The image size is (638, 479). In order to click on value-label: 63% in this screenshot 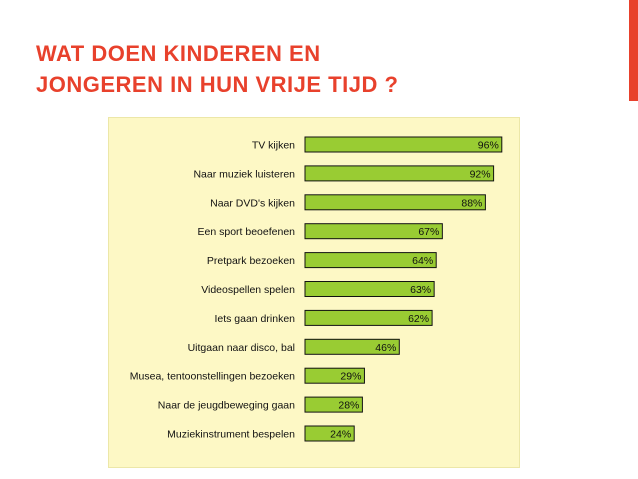, I will do `click(420, 290)`.